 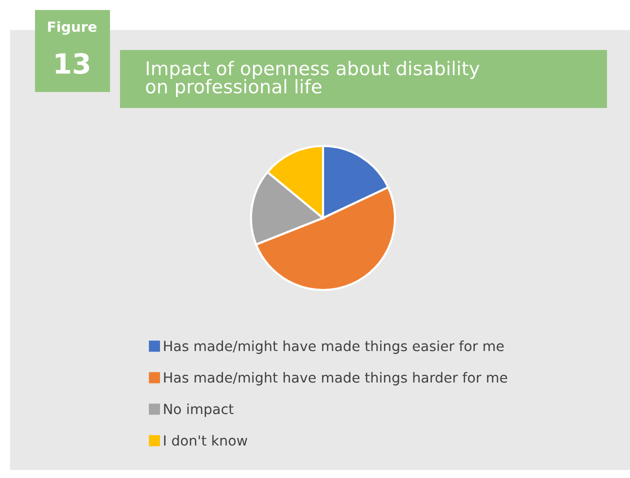 What do you see at coordinates (206, 440) in the screenshot?
I see `legend-label: I don't know` at bounding box center [206, 440].